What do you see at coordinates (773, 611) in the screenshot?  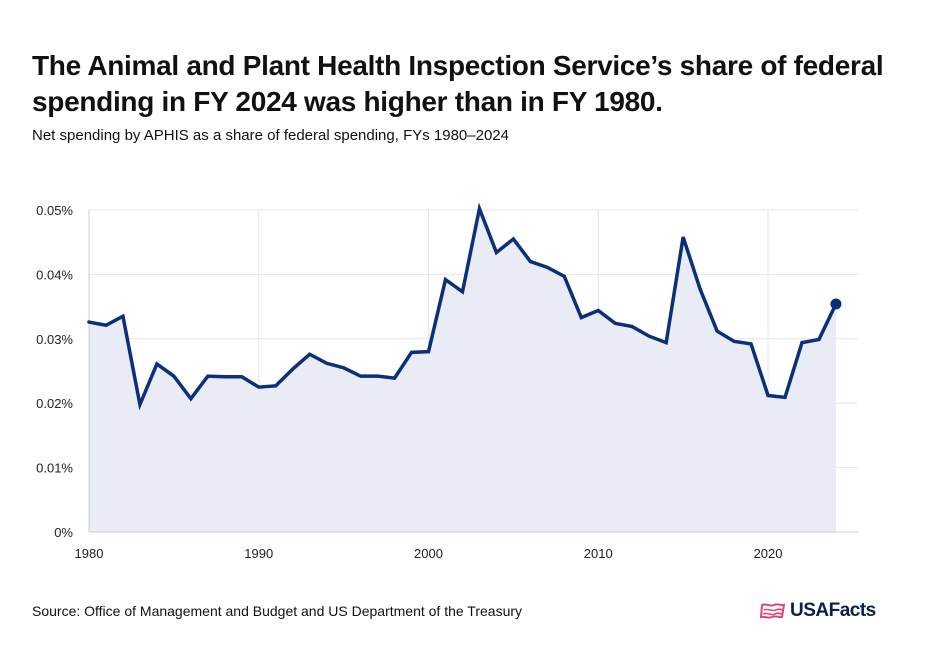 I see `flag-icon` at bounding box center [773, 611].